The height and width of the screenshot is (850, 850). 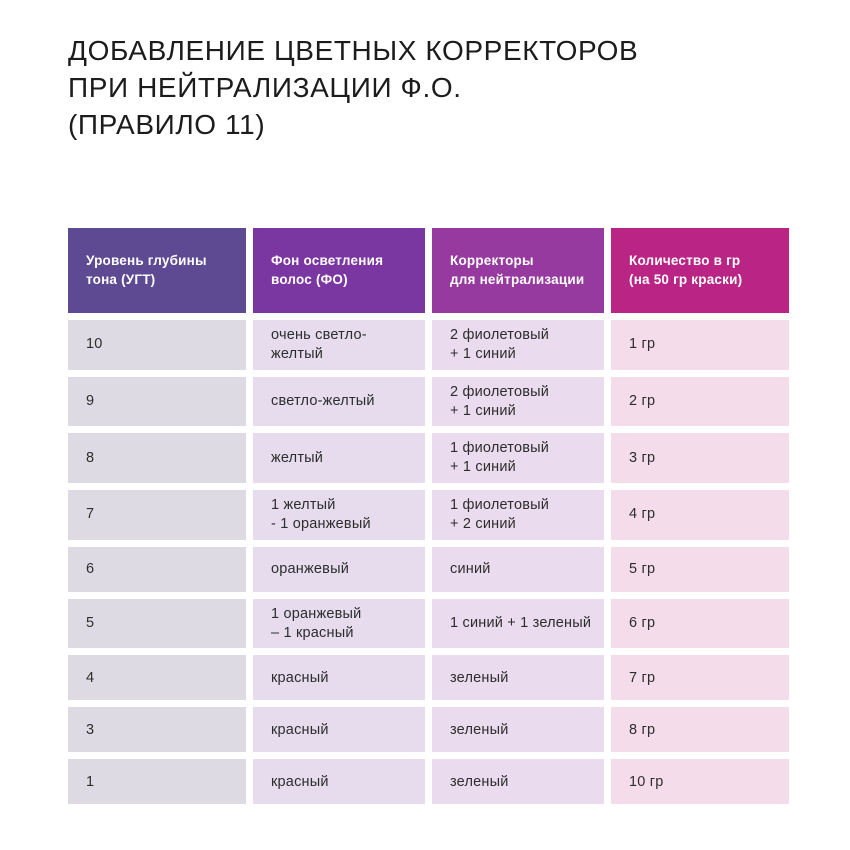 What do you see at coordinates (339, 270) in the screenshot?
I see `column-header-fo: Фон осветления волос (ФО)` at bounding box center [339, 270].